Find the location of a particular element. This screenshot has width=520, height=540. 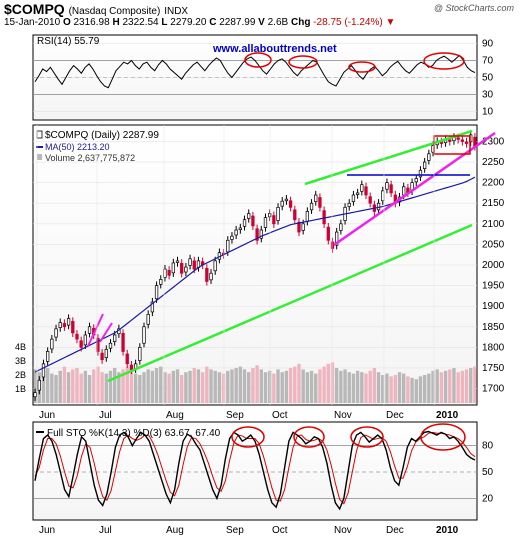

stoch-k-line is located at coordinates (255, 470).